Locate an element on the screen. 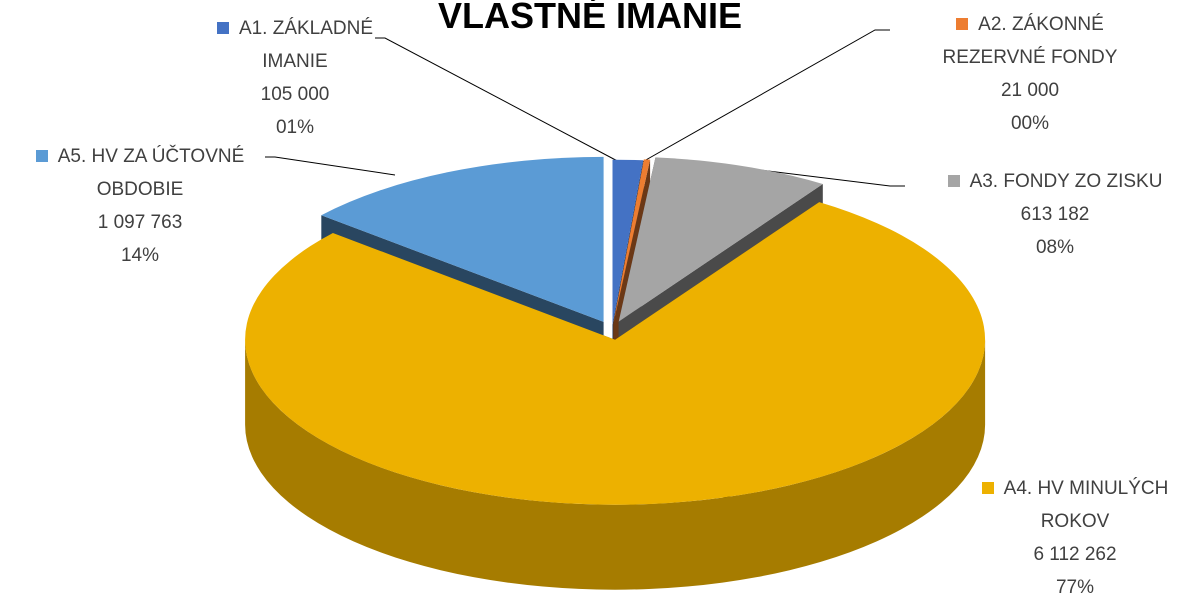  value-label: 21 000 is located at coordinates (1030, 90).